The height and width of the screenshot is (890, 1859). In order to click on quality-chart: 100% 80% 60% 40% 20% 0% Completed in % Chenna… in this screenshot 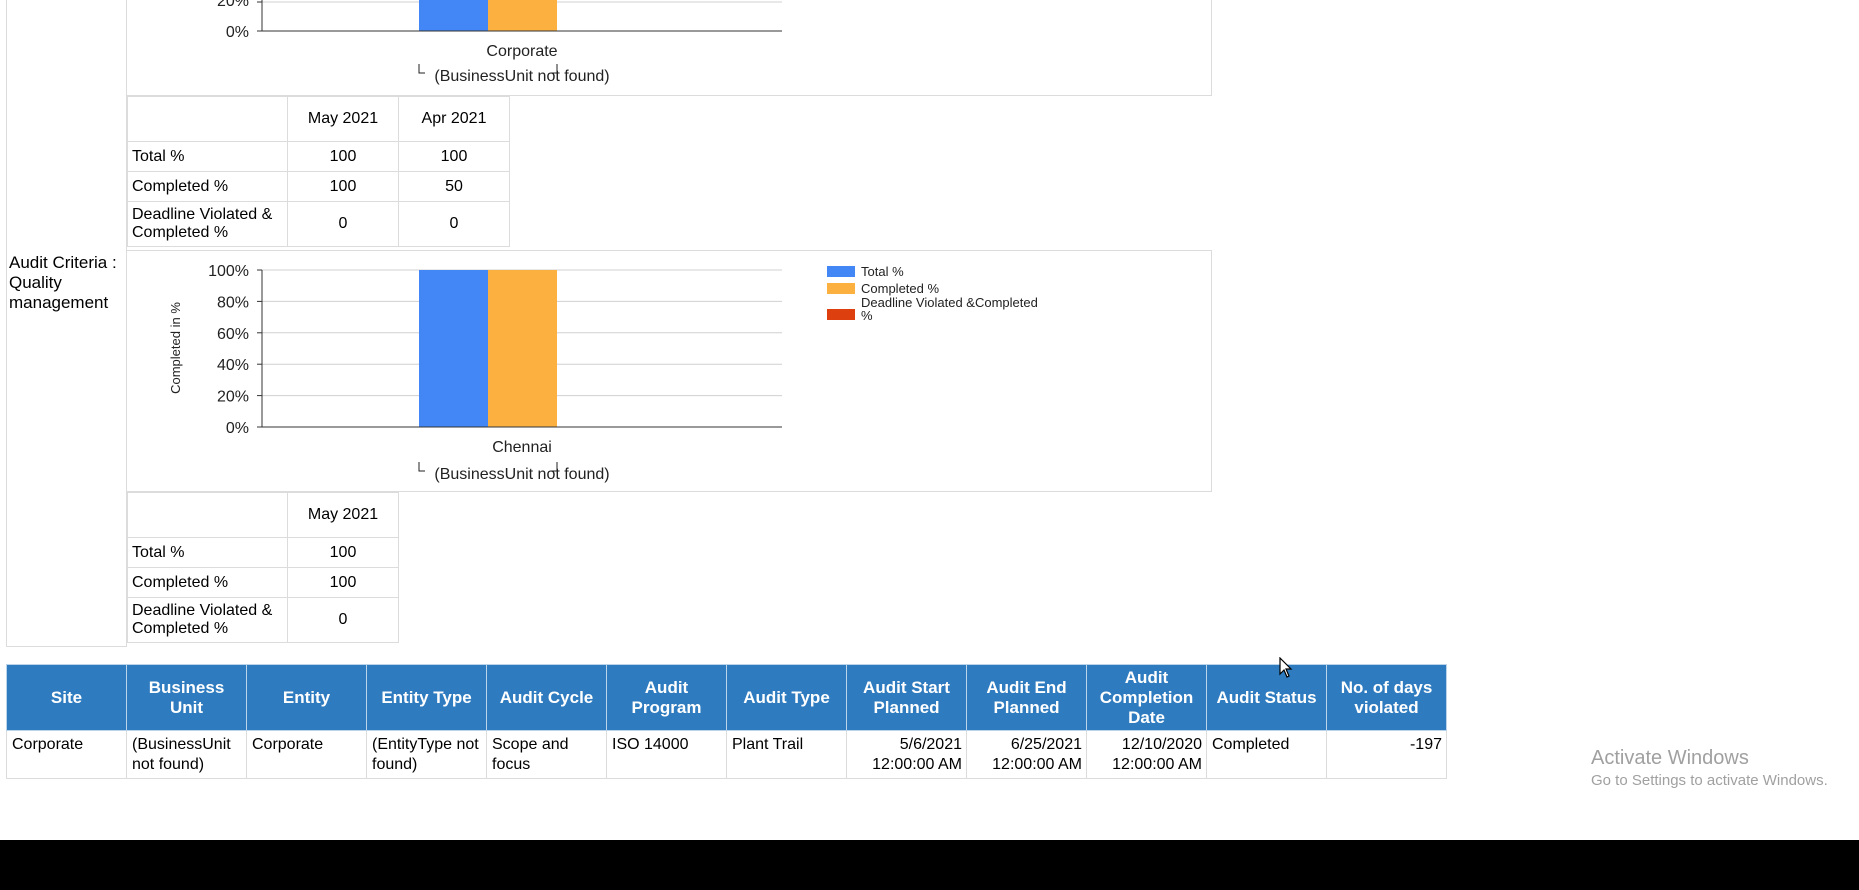, I will do `click(603, 373)`.